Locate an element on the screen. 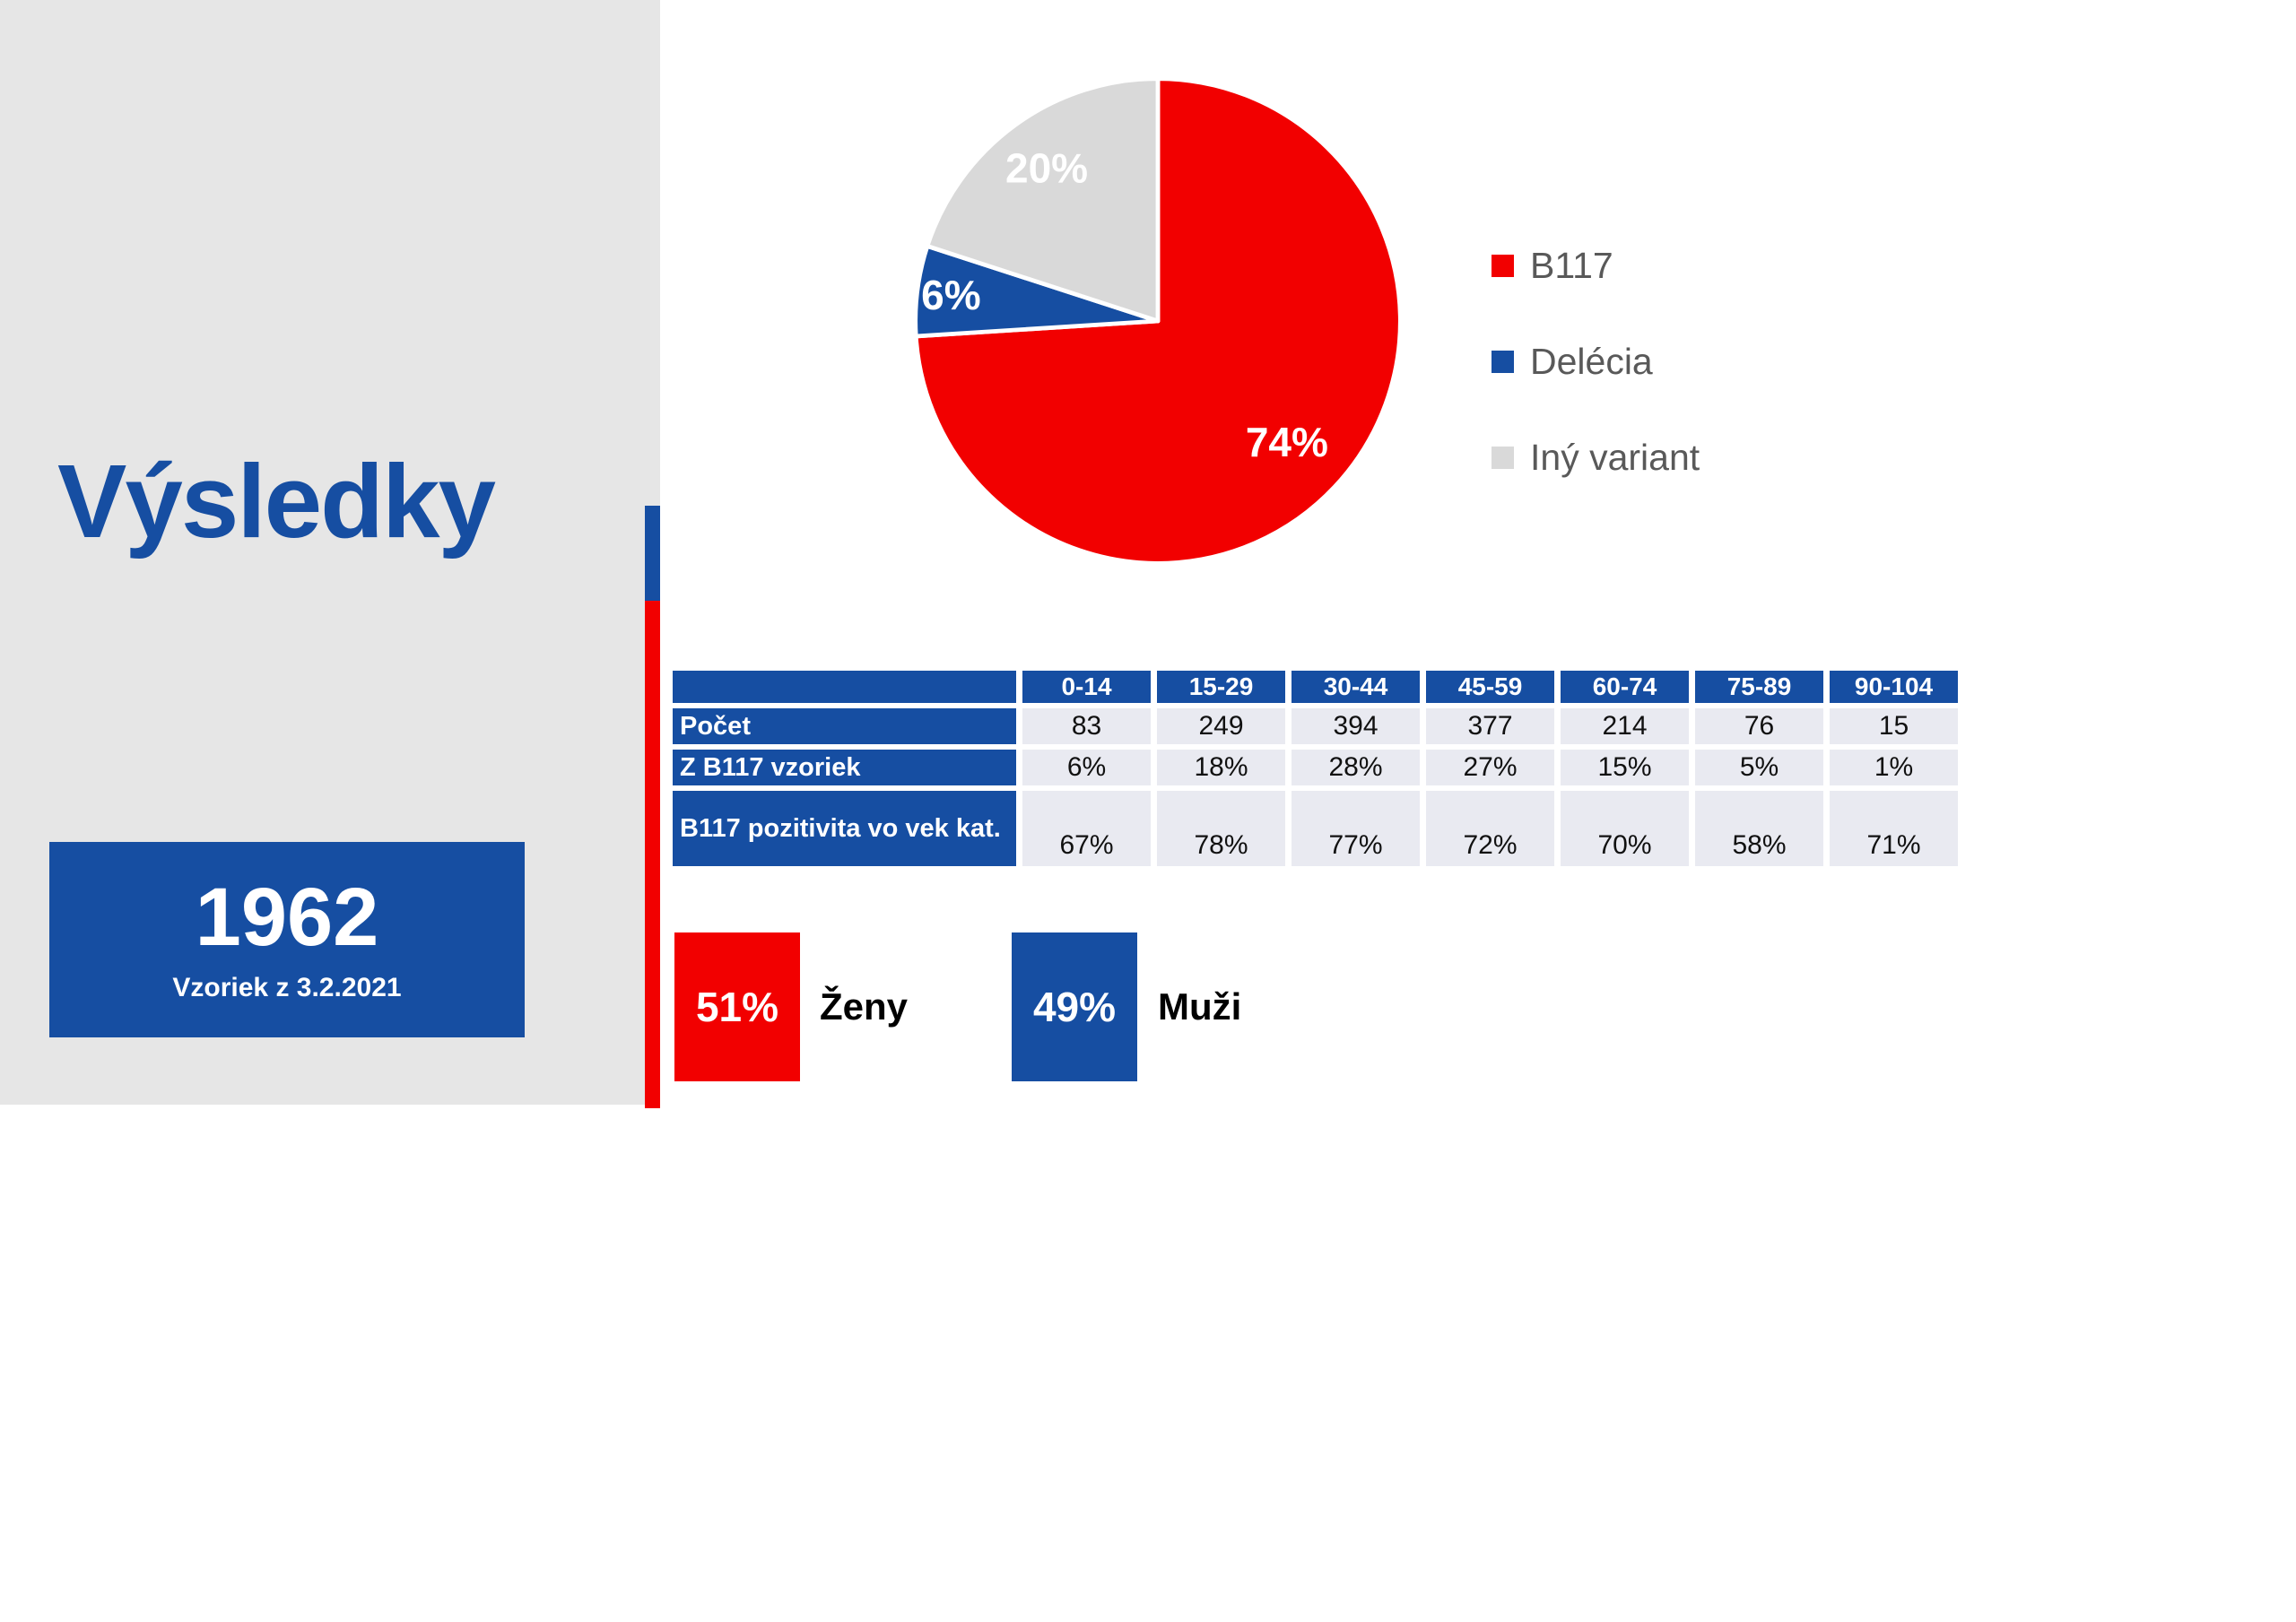 The height and width of the screenshot is (1622, 2296). pie-legend: B117 Delécia Iný variant is located at coordinates (1596, 361).